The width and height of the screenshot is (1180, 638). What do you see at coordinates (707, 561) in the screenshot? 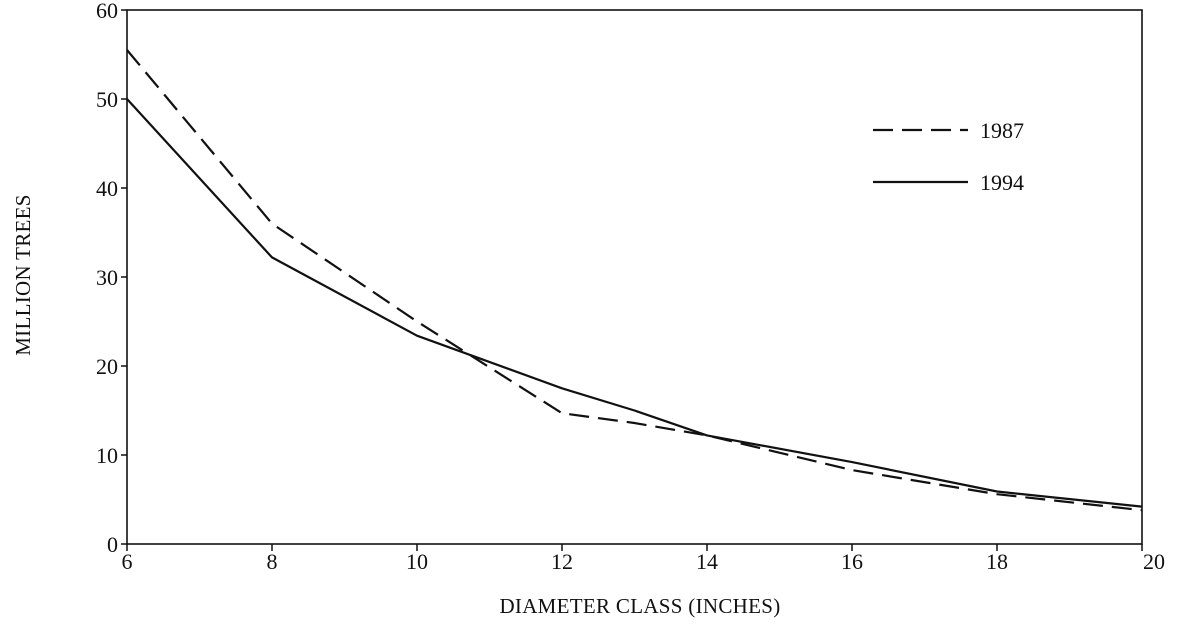
I see `x-tick-label: 14` at bounding box center [707, 561].